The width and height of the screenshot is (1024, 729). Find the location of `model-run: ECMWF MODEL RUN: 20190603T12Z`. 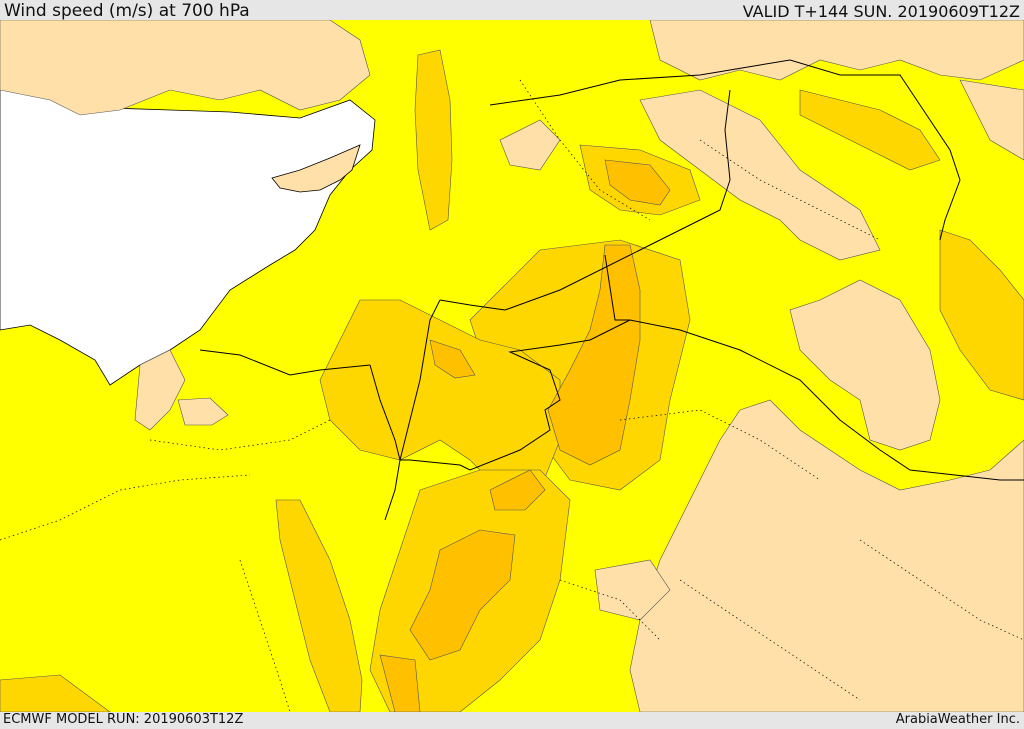

model-run: ECMWF MODEL RUN: 20190603T12Z is located at coordinates (123, 719).